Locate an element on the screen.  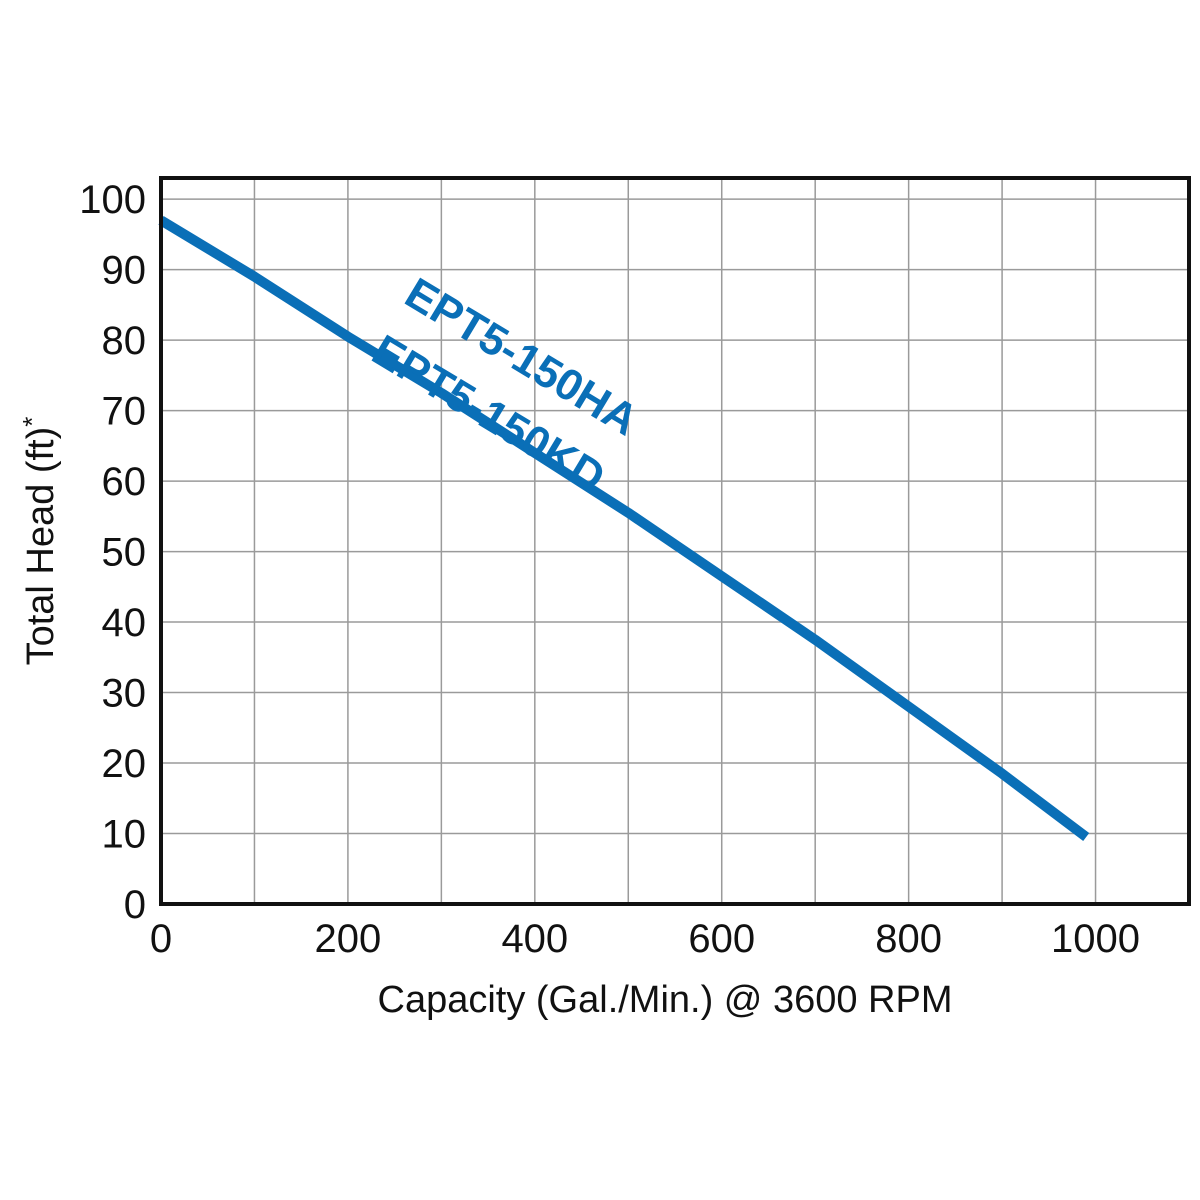
y-tick-label: 0 is located at coordinates (135, 905).